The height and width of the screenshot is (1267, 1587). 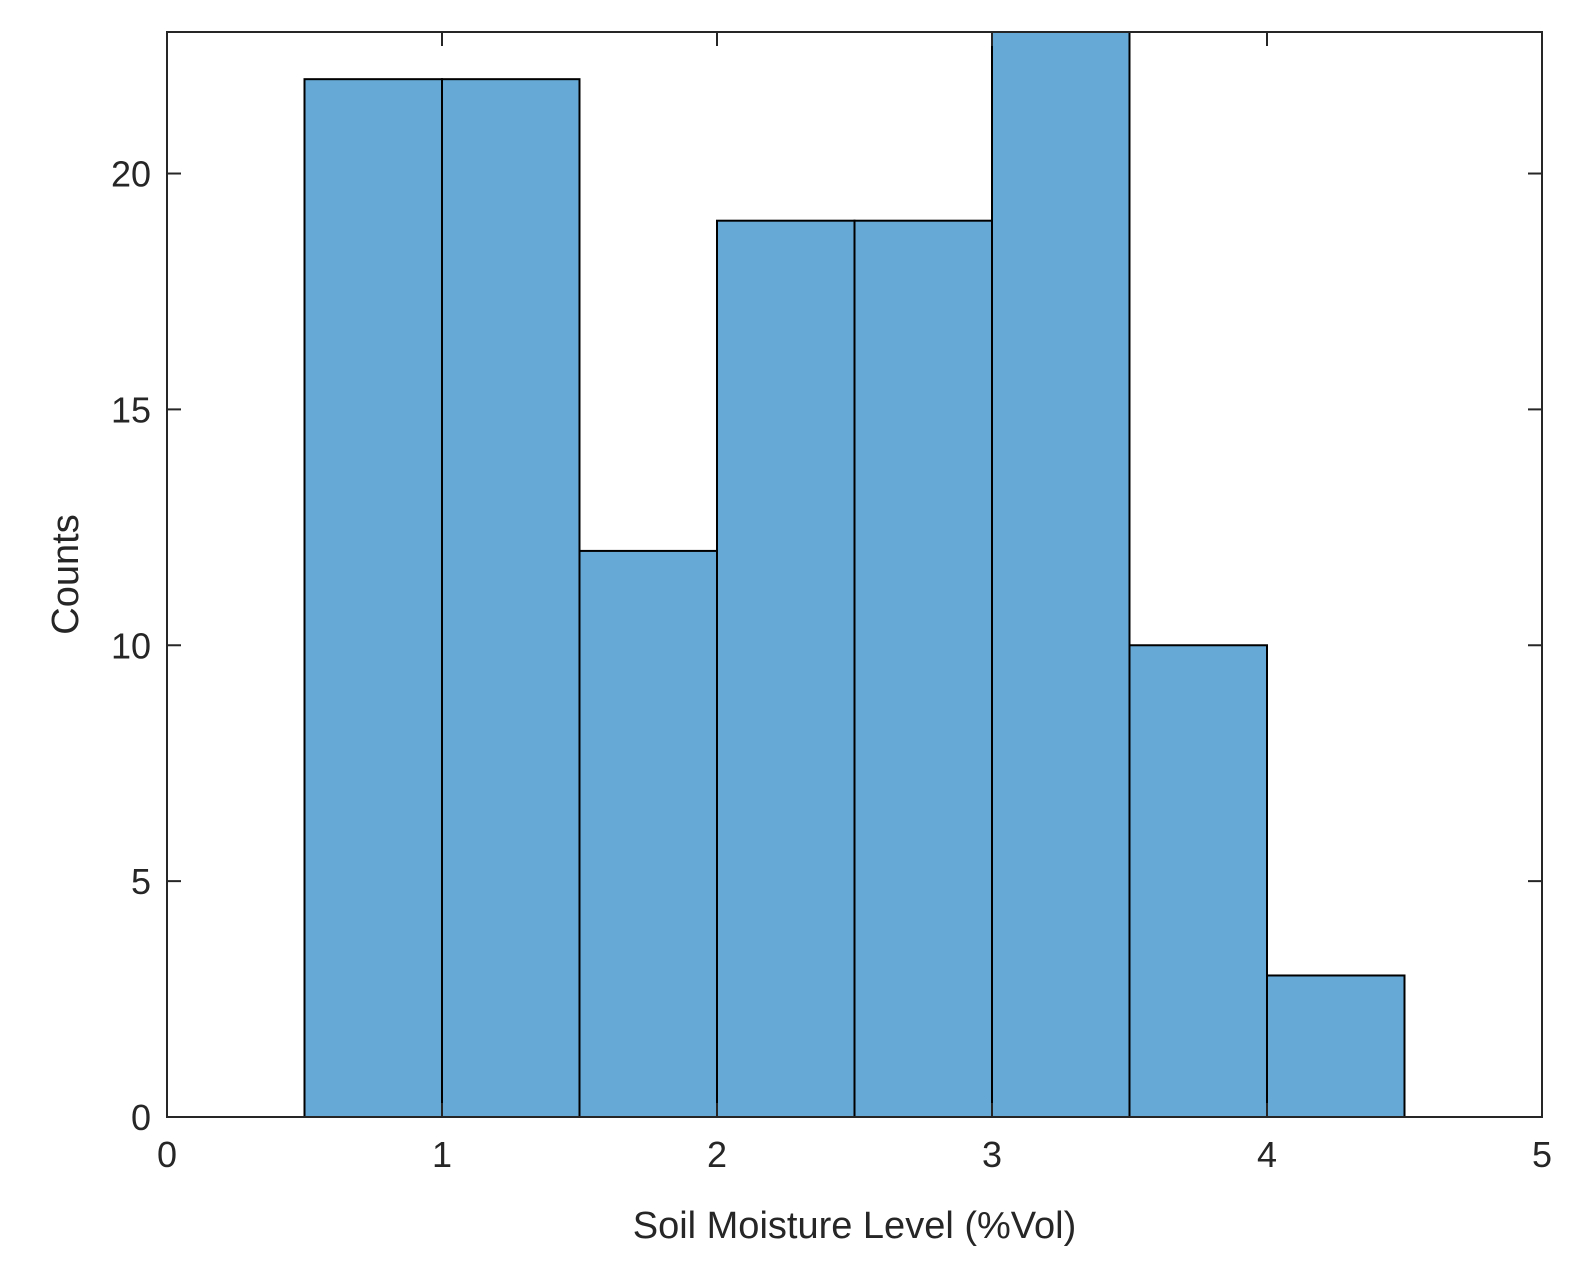 What do you see at coordinates (66, 574) in the screenshot?
I see `y-axis-label: Counts` at bounding box center [66, 574].